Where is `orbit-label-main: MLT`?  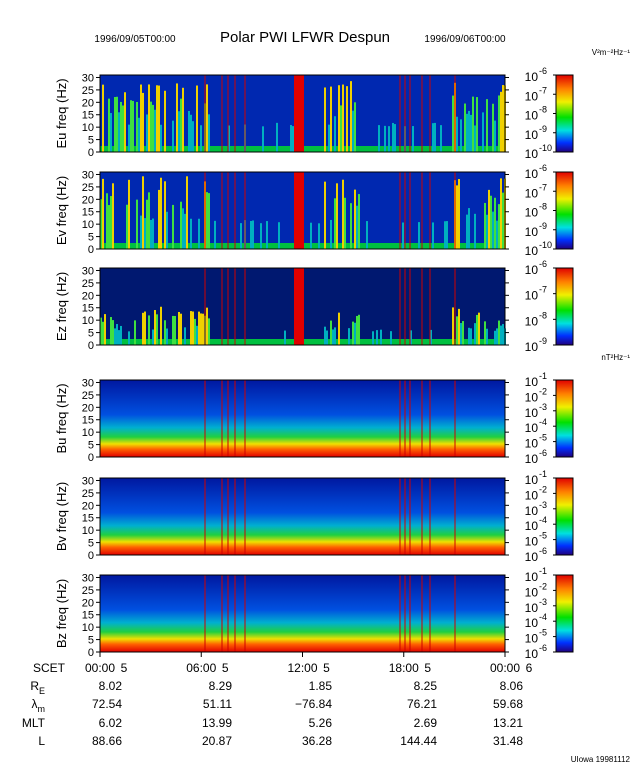 orbit-label-main: MLT is located at coordinates (34, 723).